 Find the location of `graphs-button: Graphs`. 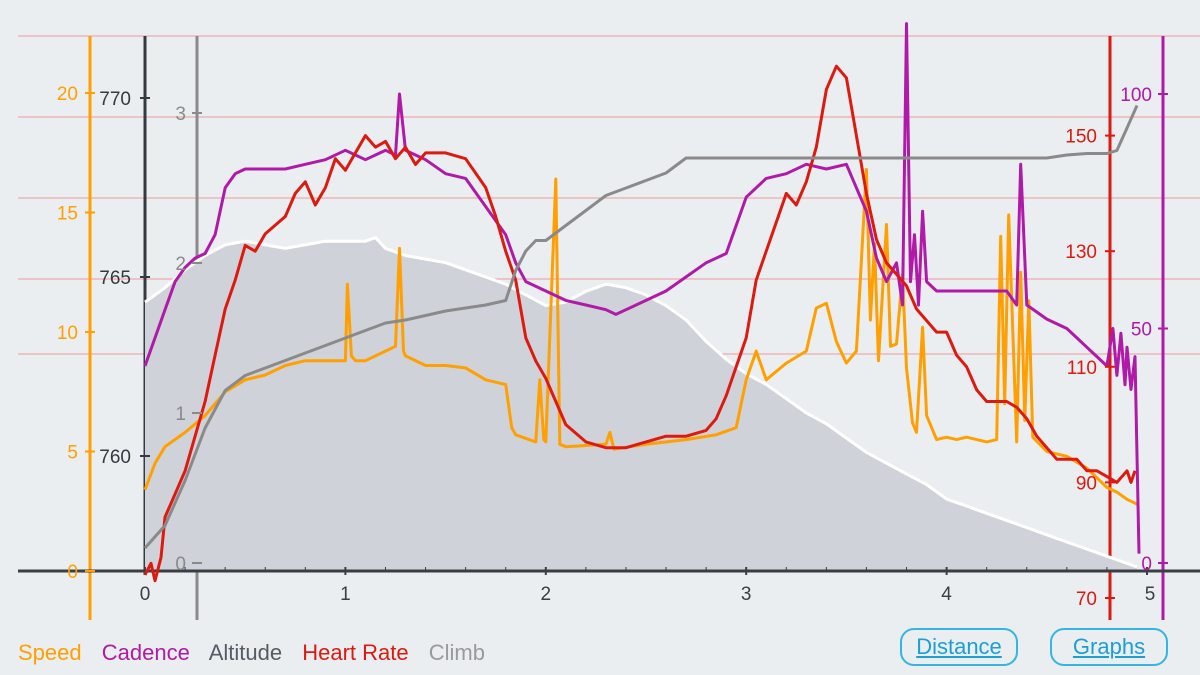

graphs-button: Graphs is located at coordinates (1109, 647).